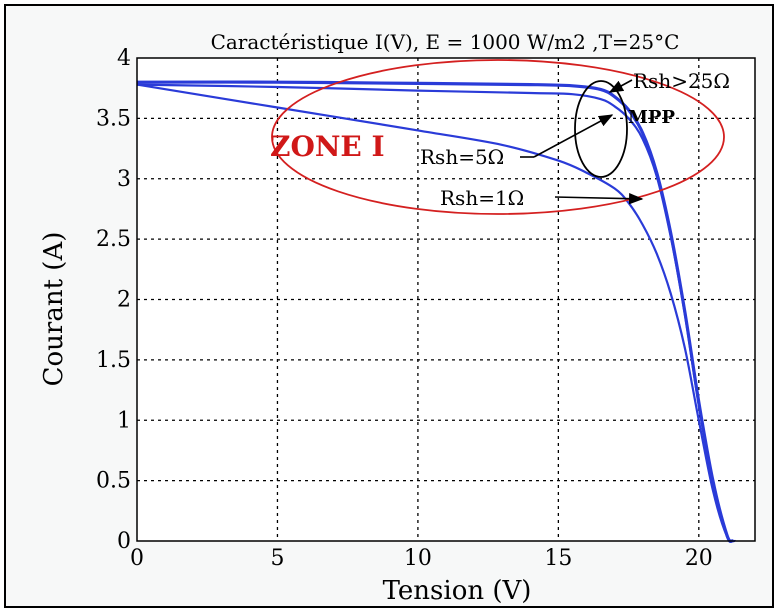 This screenshot has height=614, width=780. Describe the element at coordinates (418, 558) in the screenshot. I see `x-tick-label: 10` at that location.